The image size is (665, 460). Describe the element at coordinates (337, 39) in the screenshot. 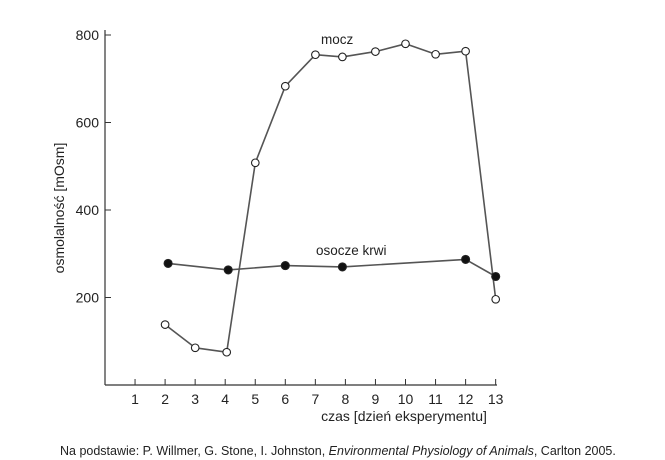

I see `series-label-mocz: mocz` at that location.